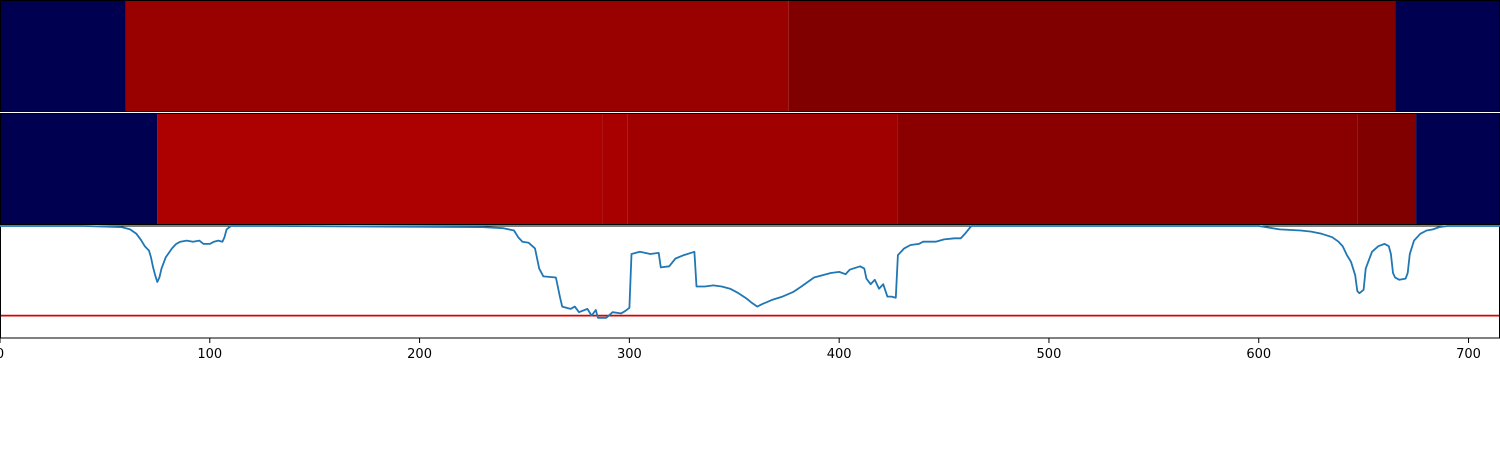  Describe the element at coordinates (1258, 354) in the screenshot. I see `x-tick-label: 600` at that location.